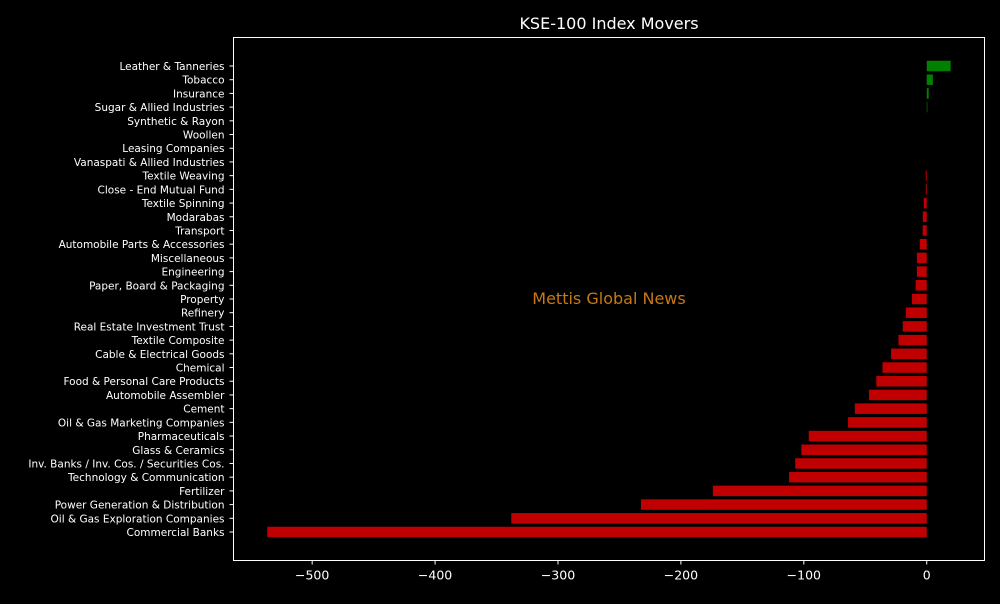 This screenshot has width=1000, height=604. Describe the element at coordinates (176, 533) in the screenshot. I see `y-tick-label: Commercial Banks` at that location.